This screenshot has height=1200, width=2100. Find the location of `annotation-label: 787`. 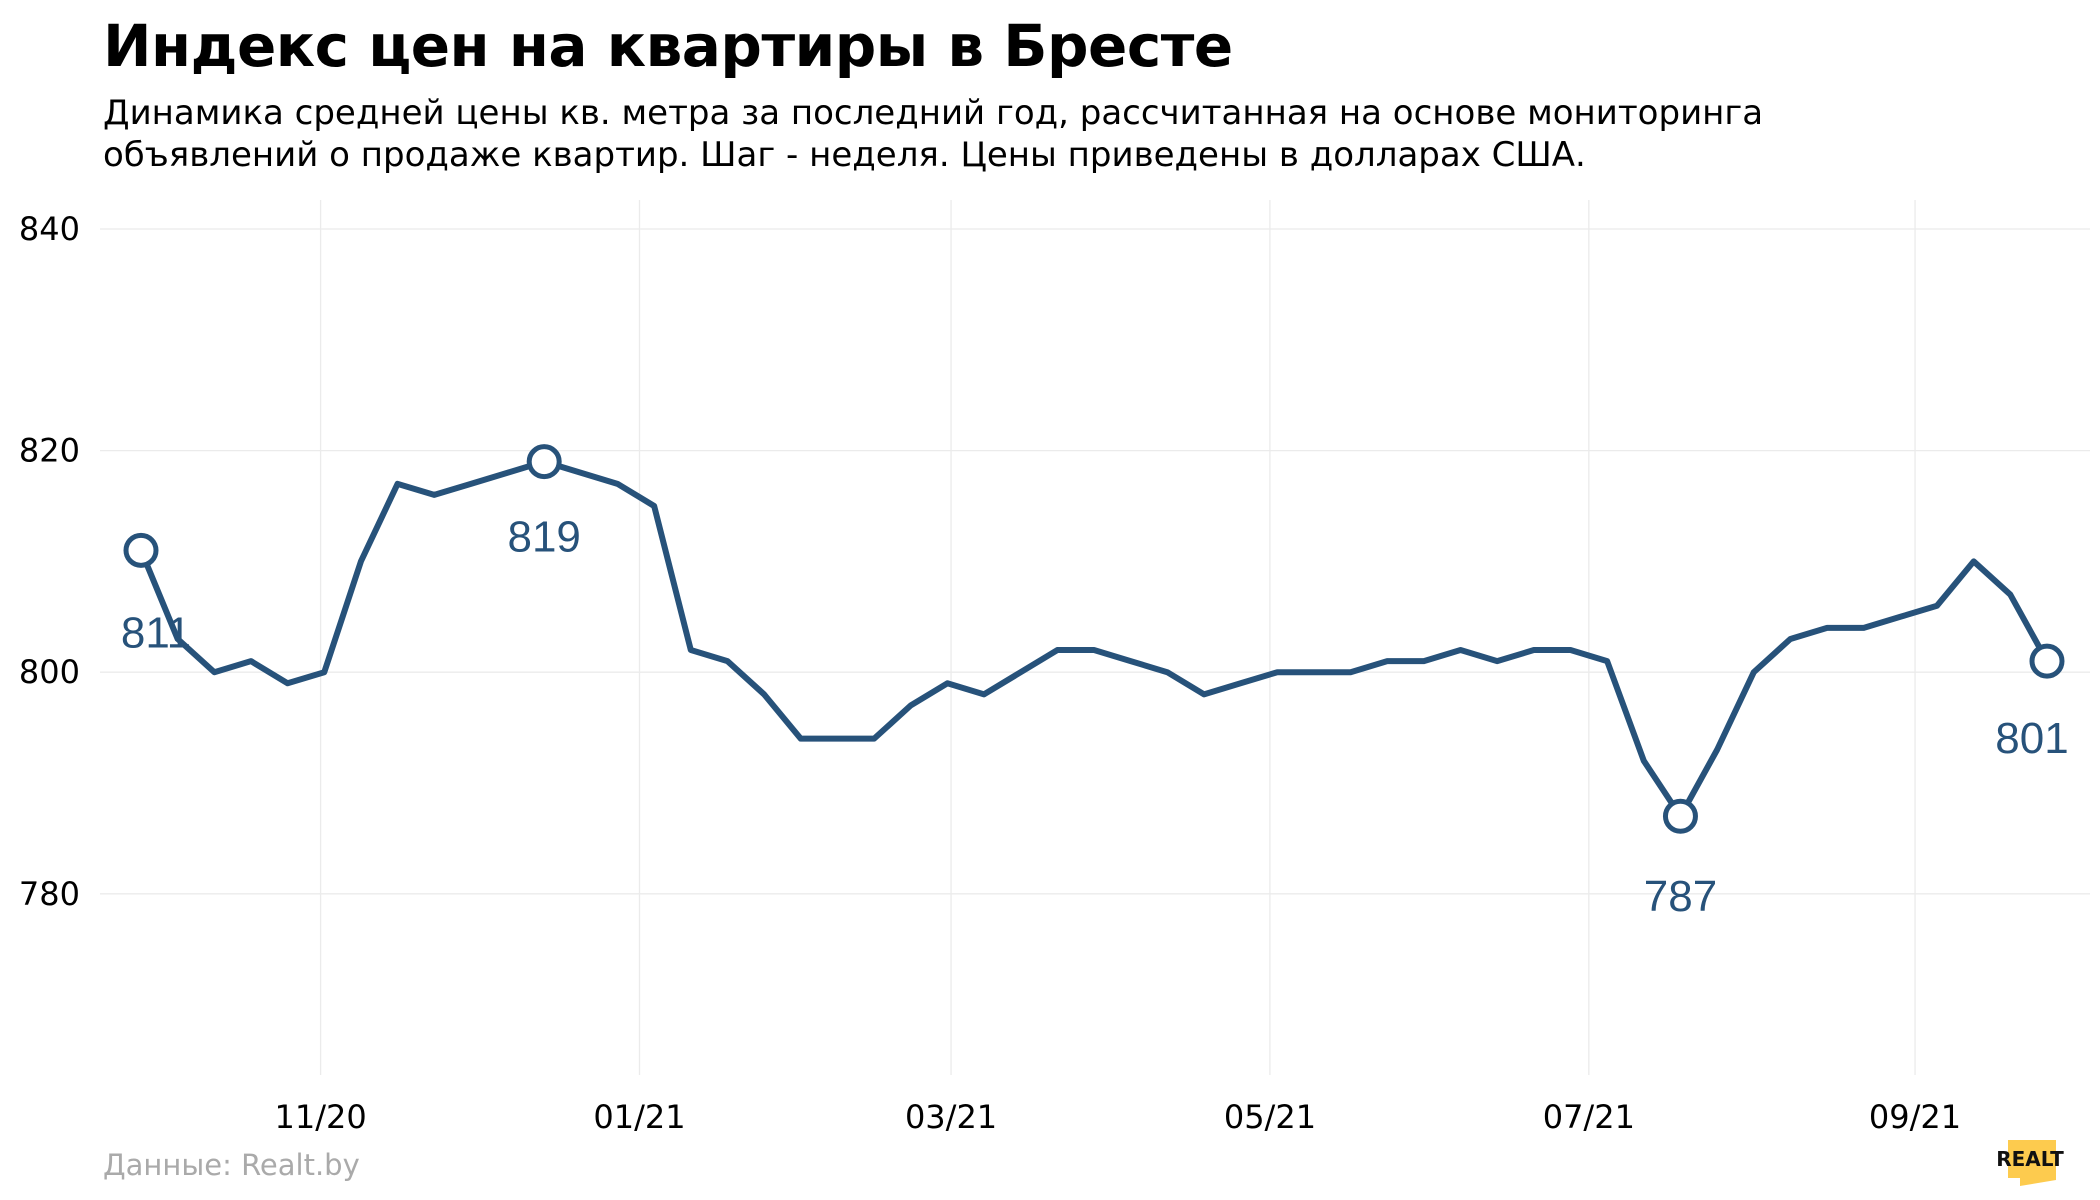

annotation-label: 787 is located at coordinates (1680, 896).